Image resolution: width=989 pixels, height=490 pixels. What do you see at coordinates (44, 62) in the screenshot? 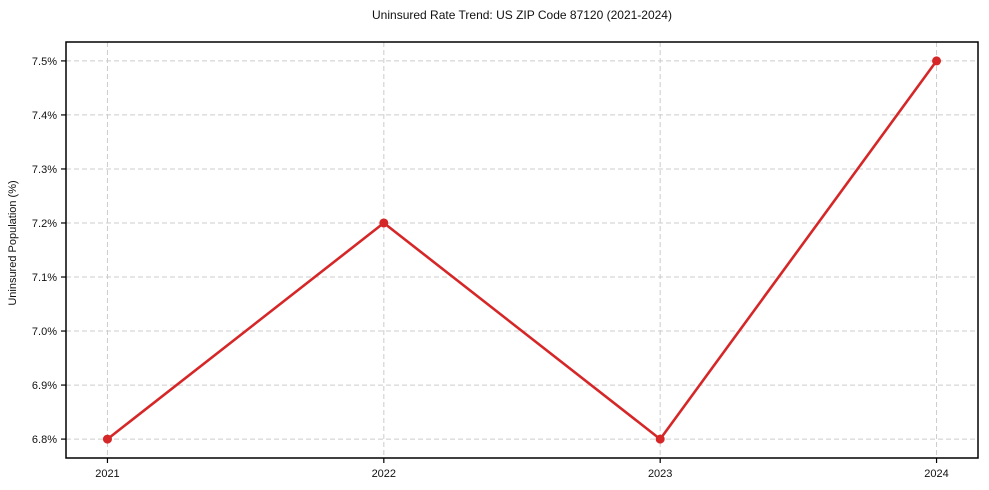
I see `y-tick-label: 7.5%` at bounding box center [44, 62].